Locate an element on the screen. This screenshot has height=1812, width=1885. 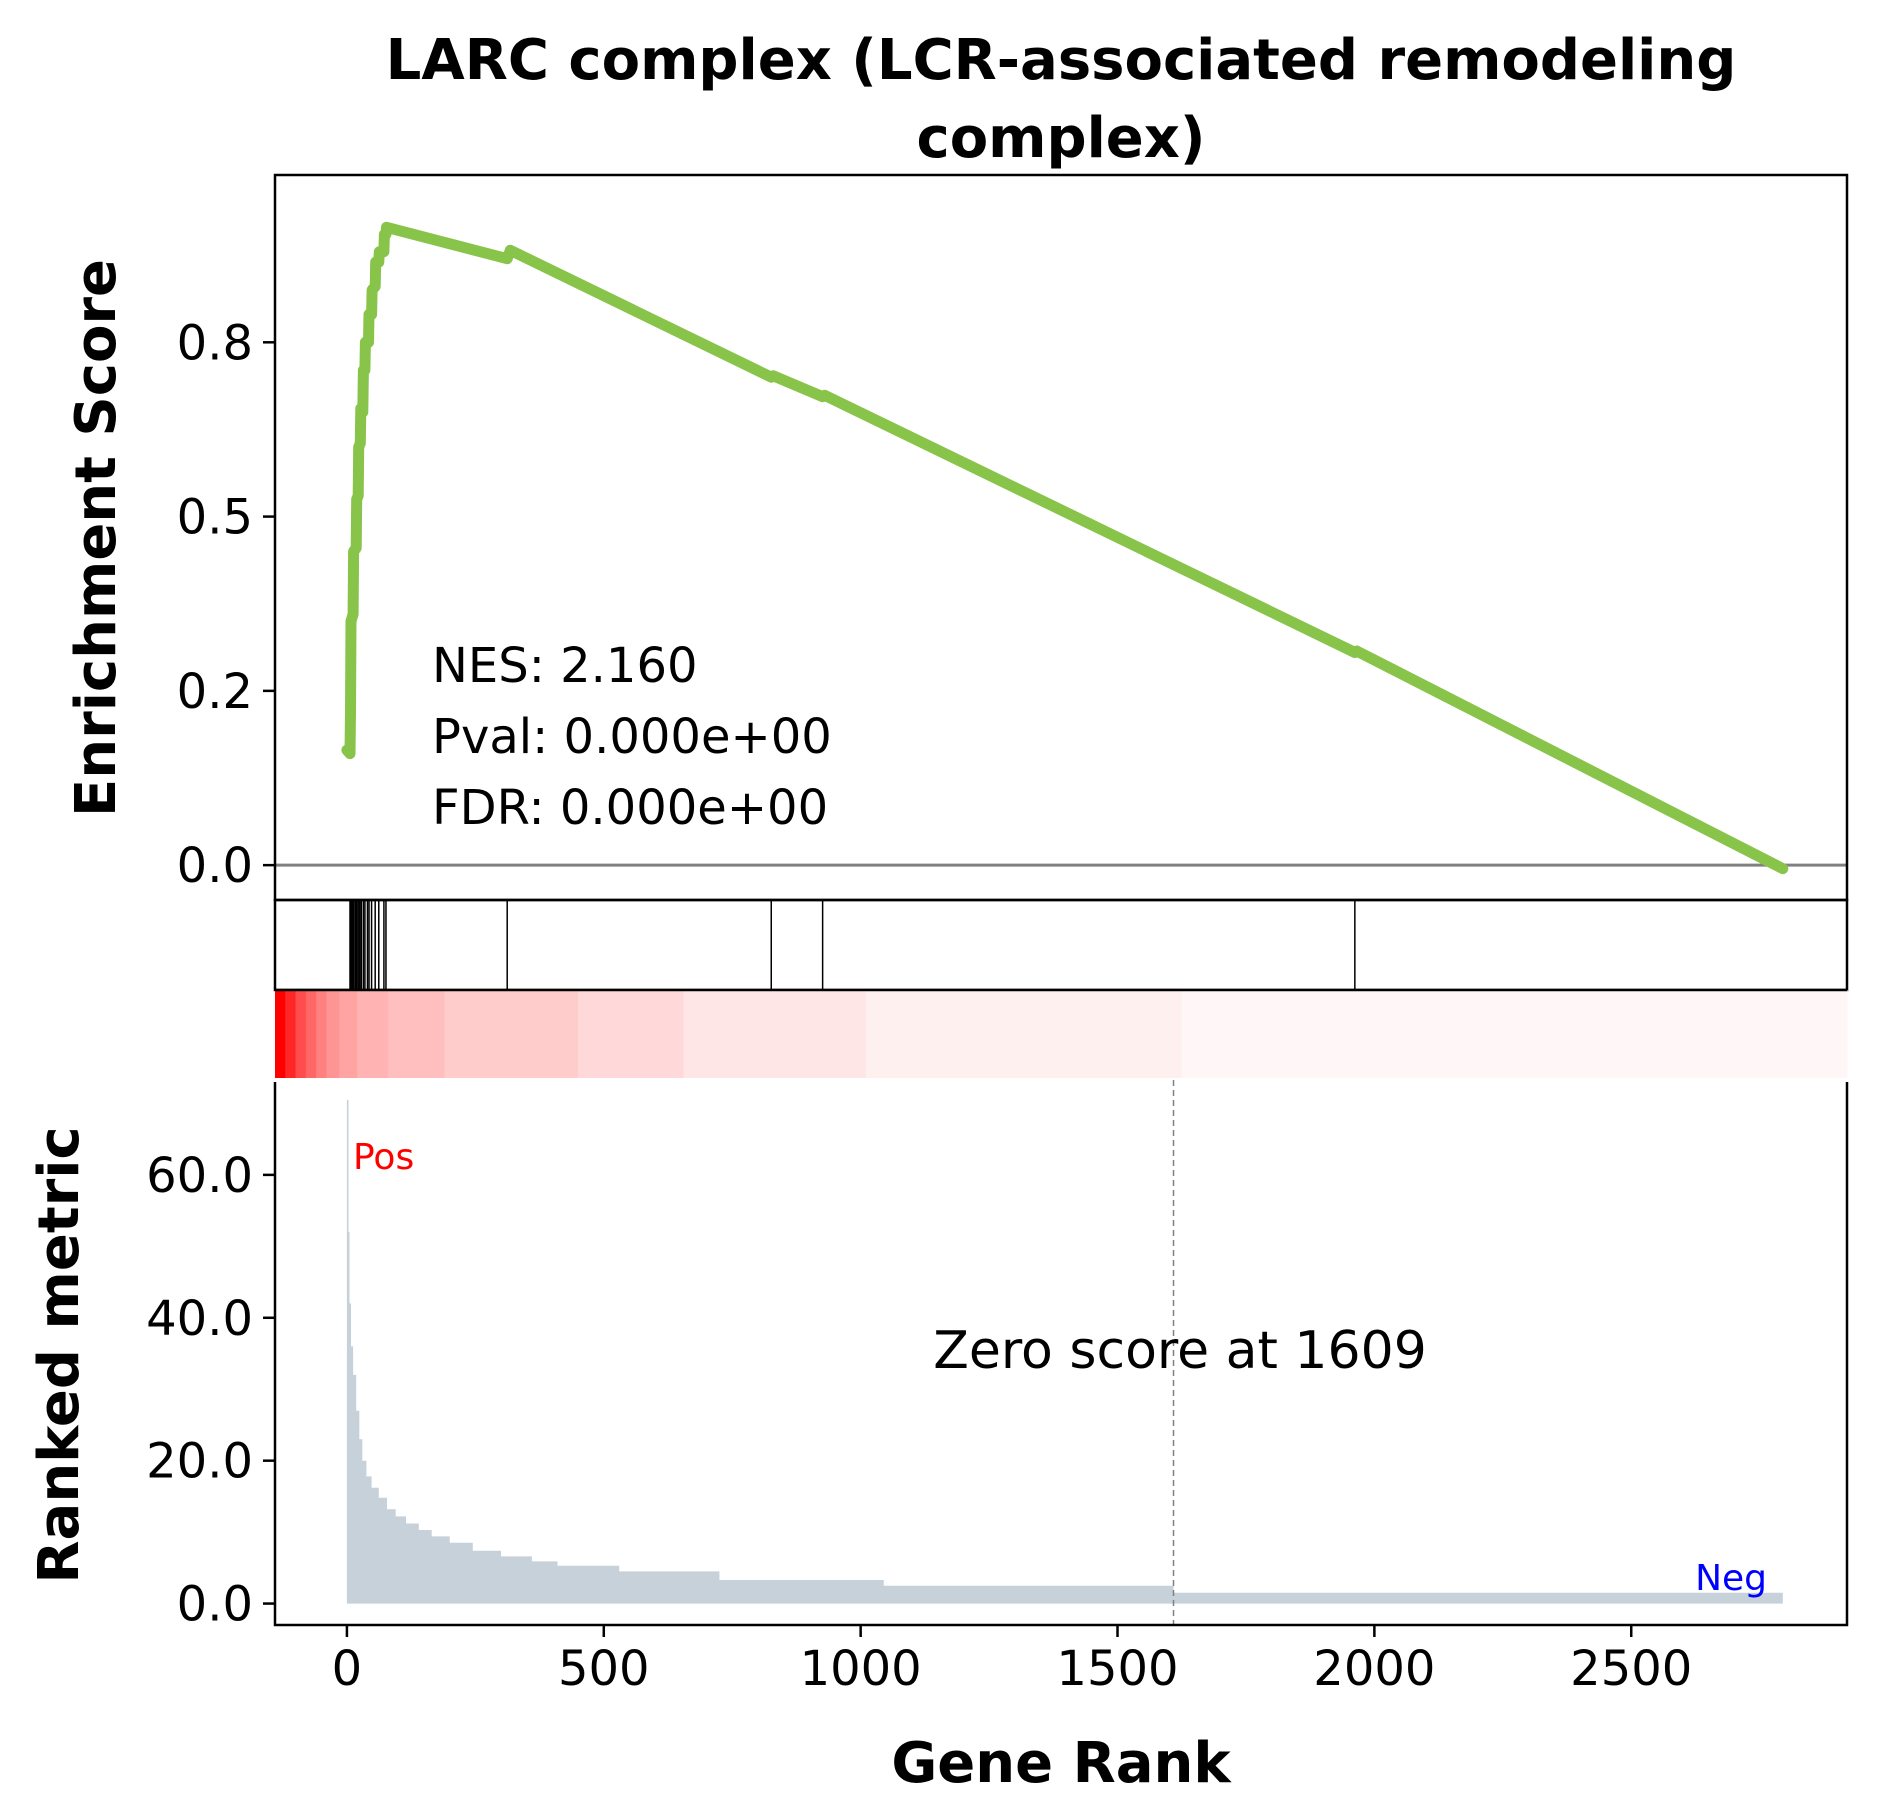
ranked-metric-y-label: Ranked metric is located at coordinates (59, 1354).